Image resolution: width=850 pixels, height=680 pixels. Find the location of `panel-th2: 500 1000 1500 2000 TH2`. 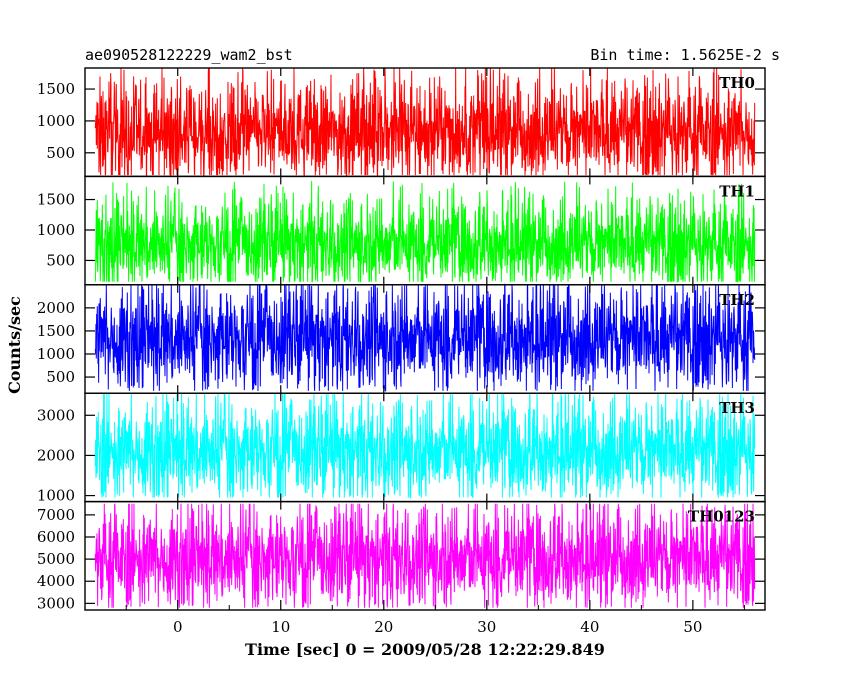

panel-th2: 500 1000 1500 2000 TH2 is located at coordinates (401, 338).